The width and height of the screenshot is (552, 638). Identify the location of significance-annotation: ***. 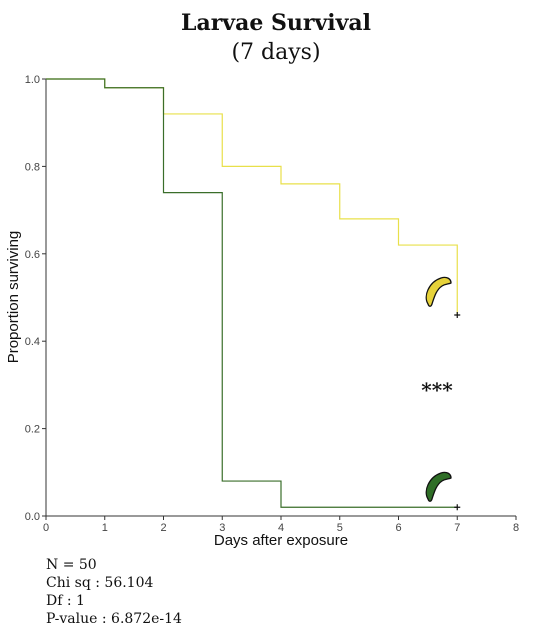
(437, 390).